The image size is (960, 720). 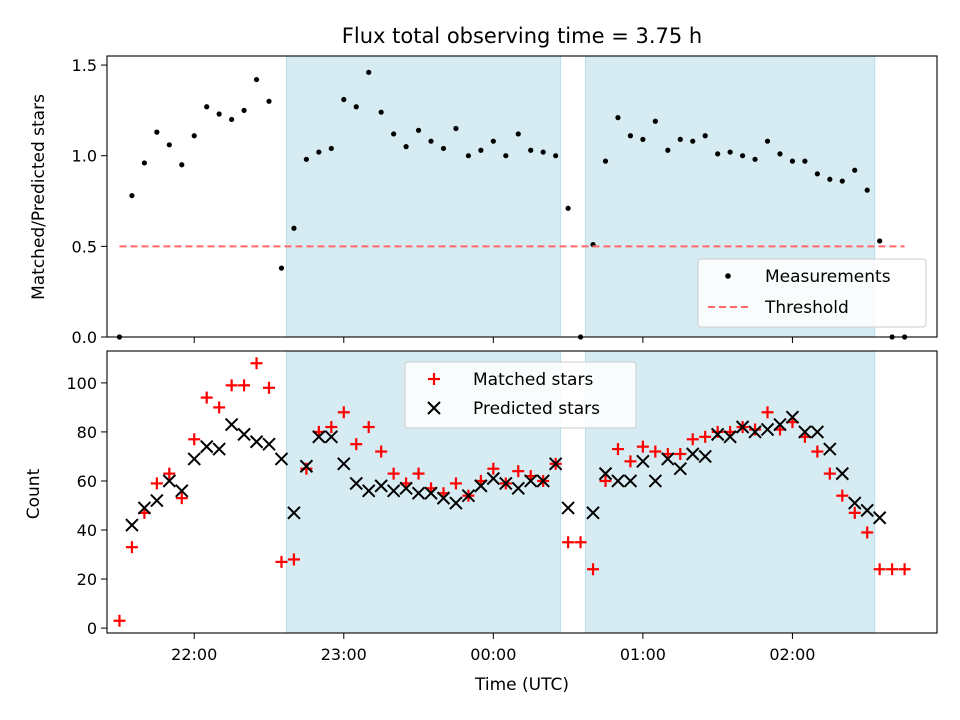 I want to click on bottom-x-ticks: 22:00 23:00 00:00 01:00 02:00, so click(x=493, y=648).